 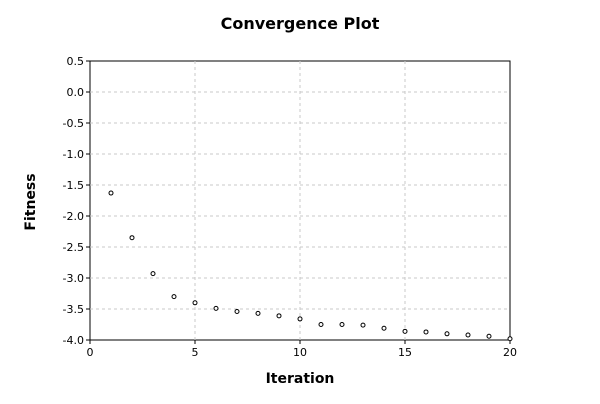 What do you see at coordinates (73, 185) in the screenshot?
I see `y-tick-label: -1.5` at bounding box center [73, 185].